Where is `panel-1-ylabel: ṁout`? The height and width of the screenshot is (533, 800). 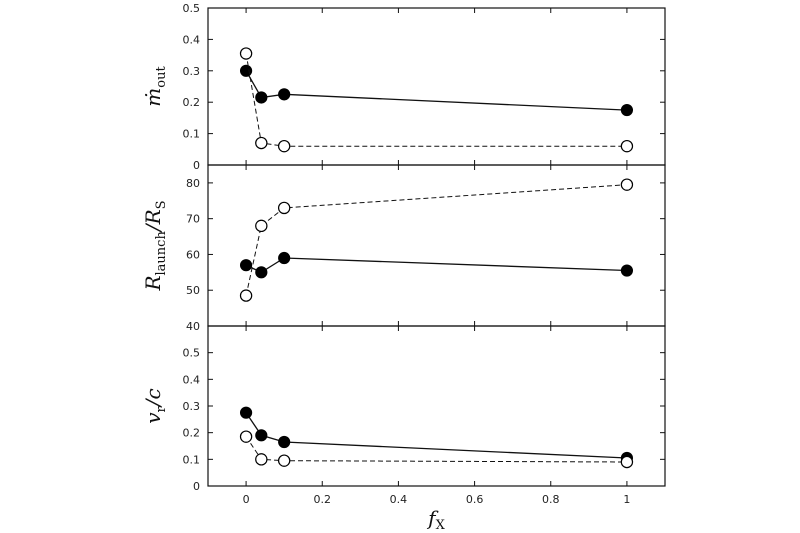
panel-1-ylabel: ṁout is located at coordinates (155, 86).